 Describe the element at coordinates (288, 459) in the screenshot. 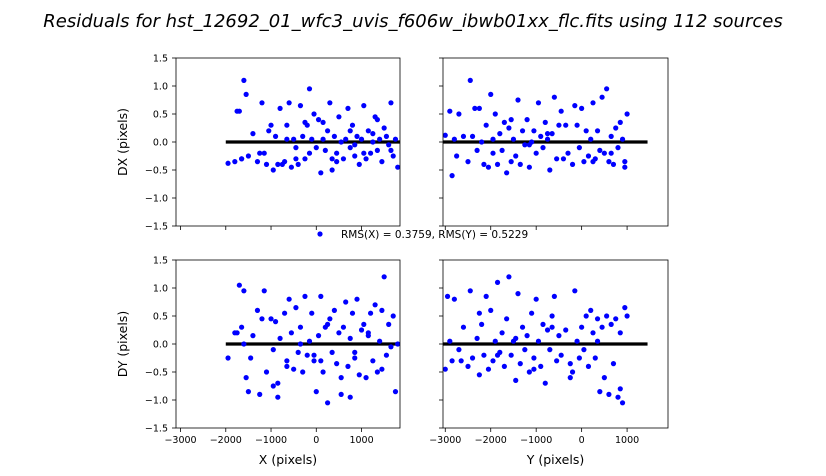

I see `x-axis-label: X (pixels)` at that location.